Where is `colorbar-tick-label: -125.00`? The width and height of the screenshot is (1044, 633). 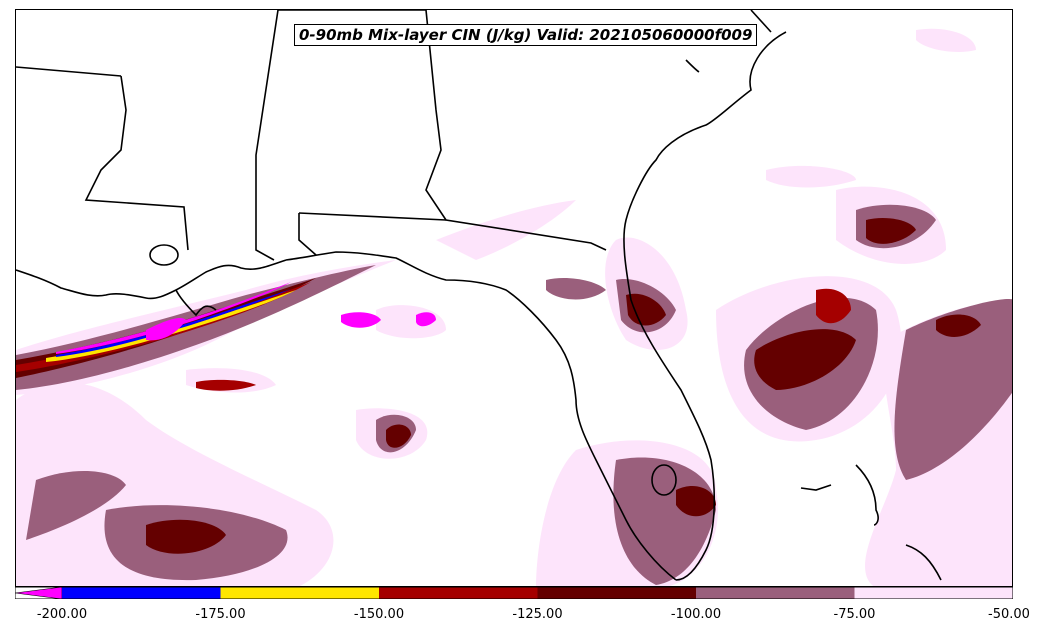
colorbar-tick-label: -125.00 is located at coordinates (537, 614).